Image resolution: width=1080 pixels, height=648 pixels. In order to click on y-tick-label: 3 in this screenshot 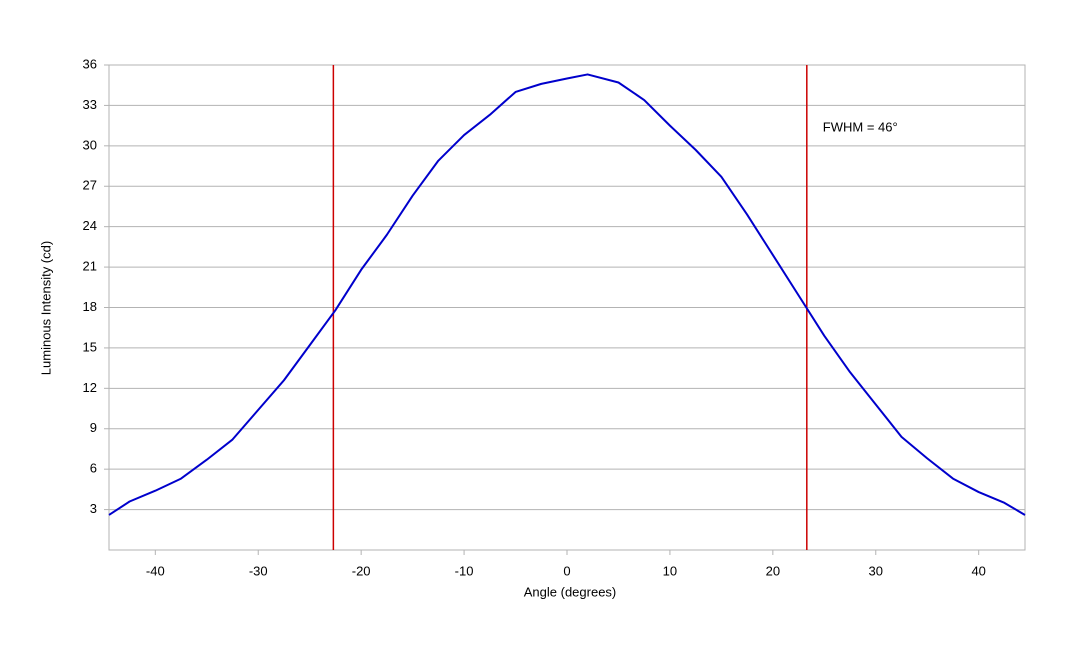, I will do `click(93, 508)`.